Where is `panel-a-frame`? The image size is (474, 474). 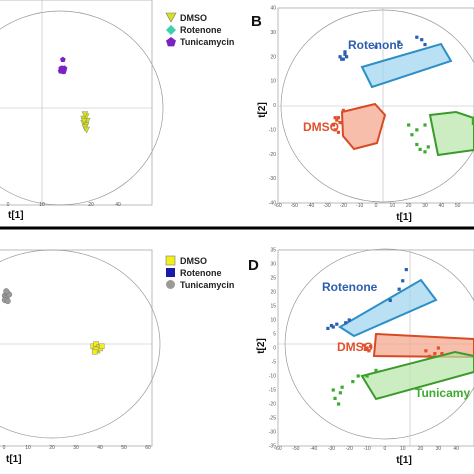
panel-a-frame is located at coordinates (76, 103).